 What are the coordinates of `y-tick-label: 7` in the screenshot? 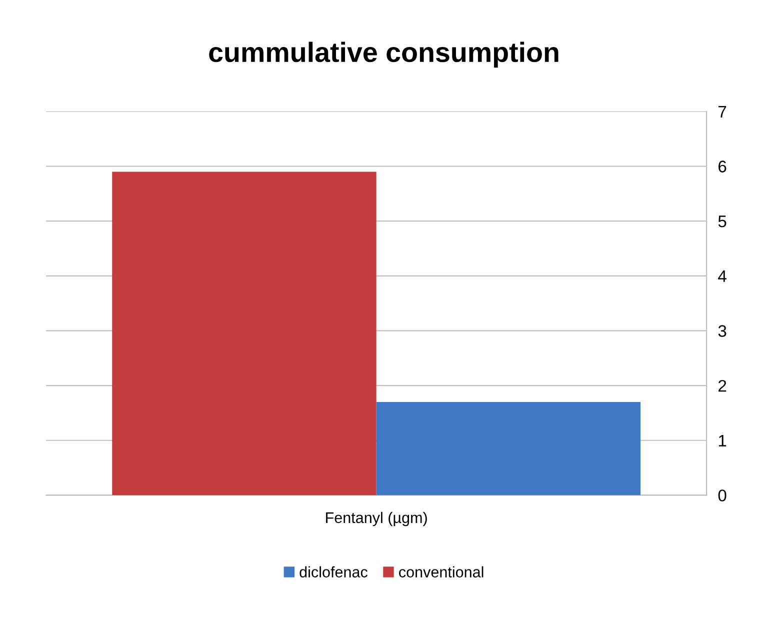 It's located at (722, 112).